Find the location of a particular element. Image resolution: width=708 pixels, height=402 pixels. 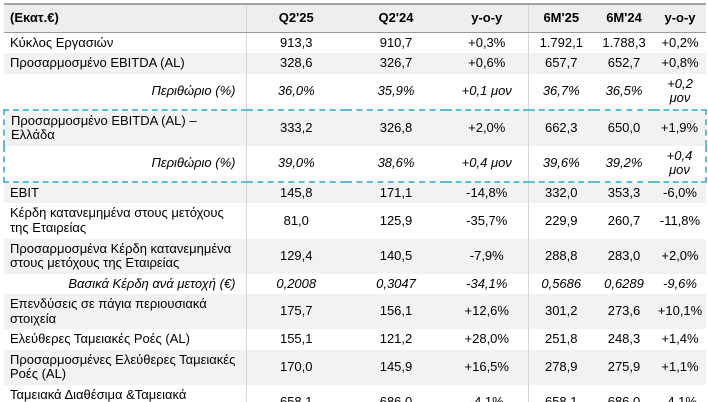

row-value: 0,2008 is located at coordinates (296, 283).